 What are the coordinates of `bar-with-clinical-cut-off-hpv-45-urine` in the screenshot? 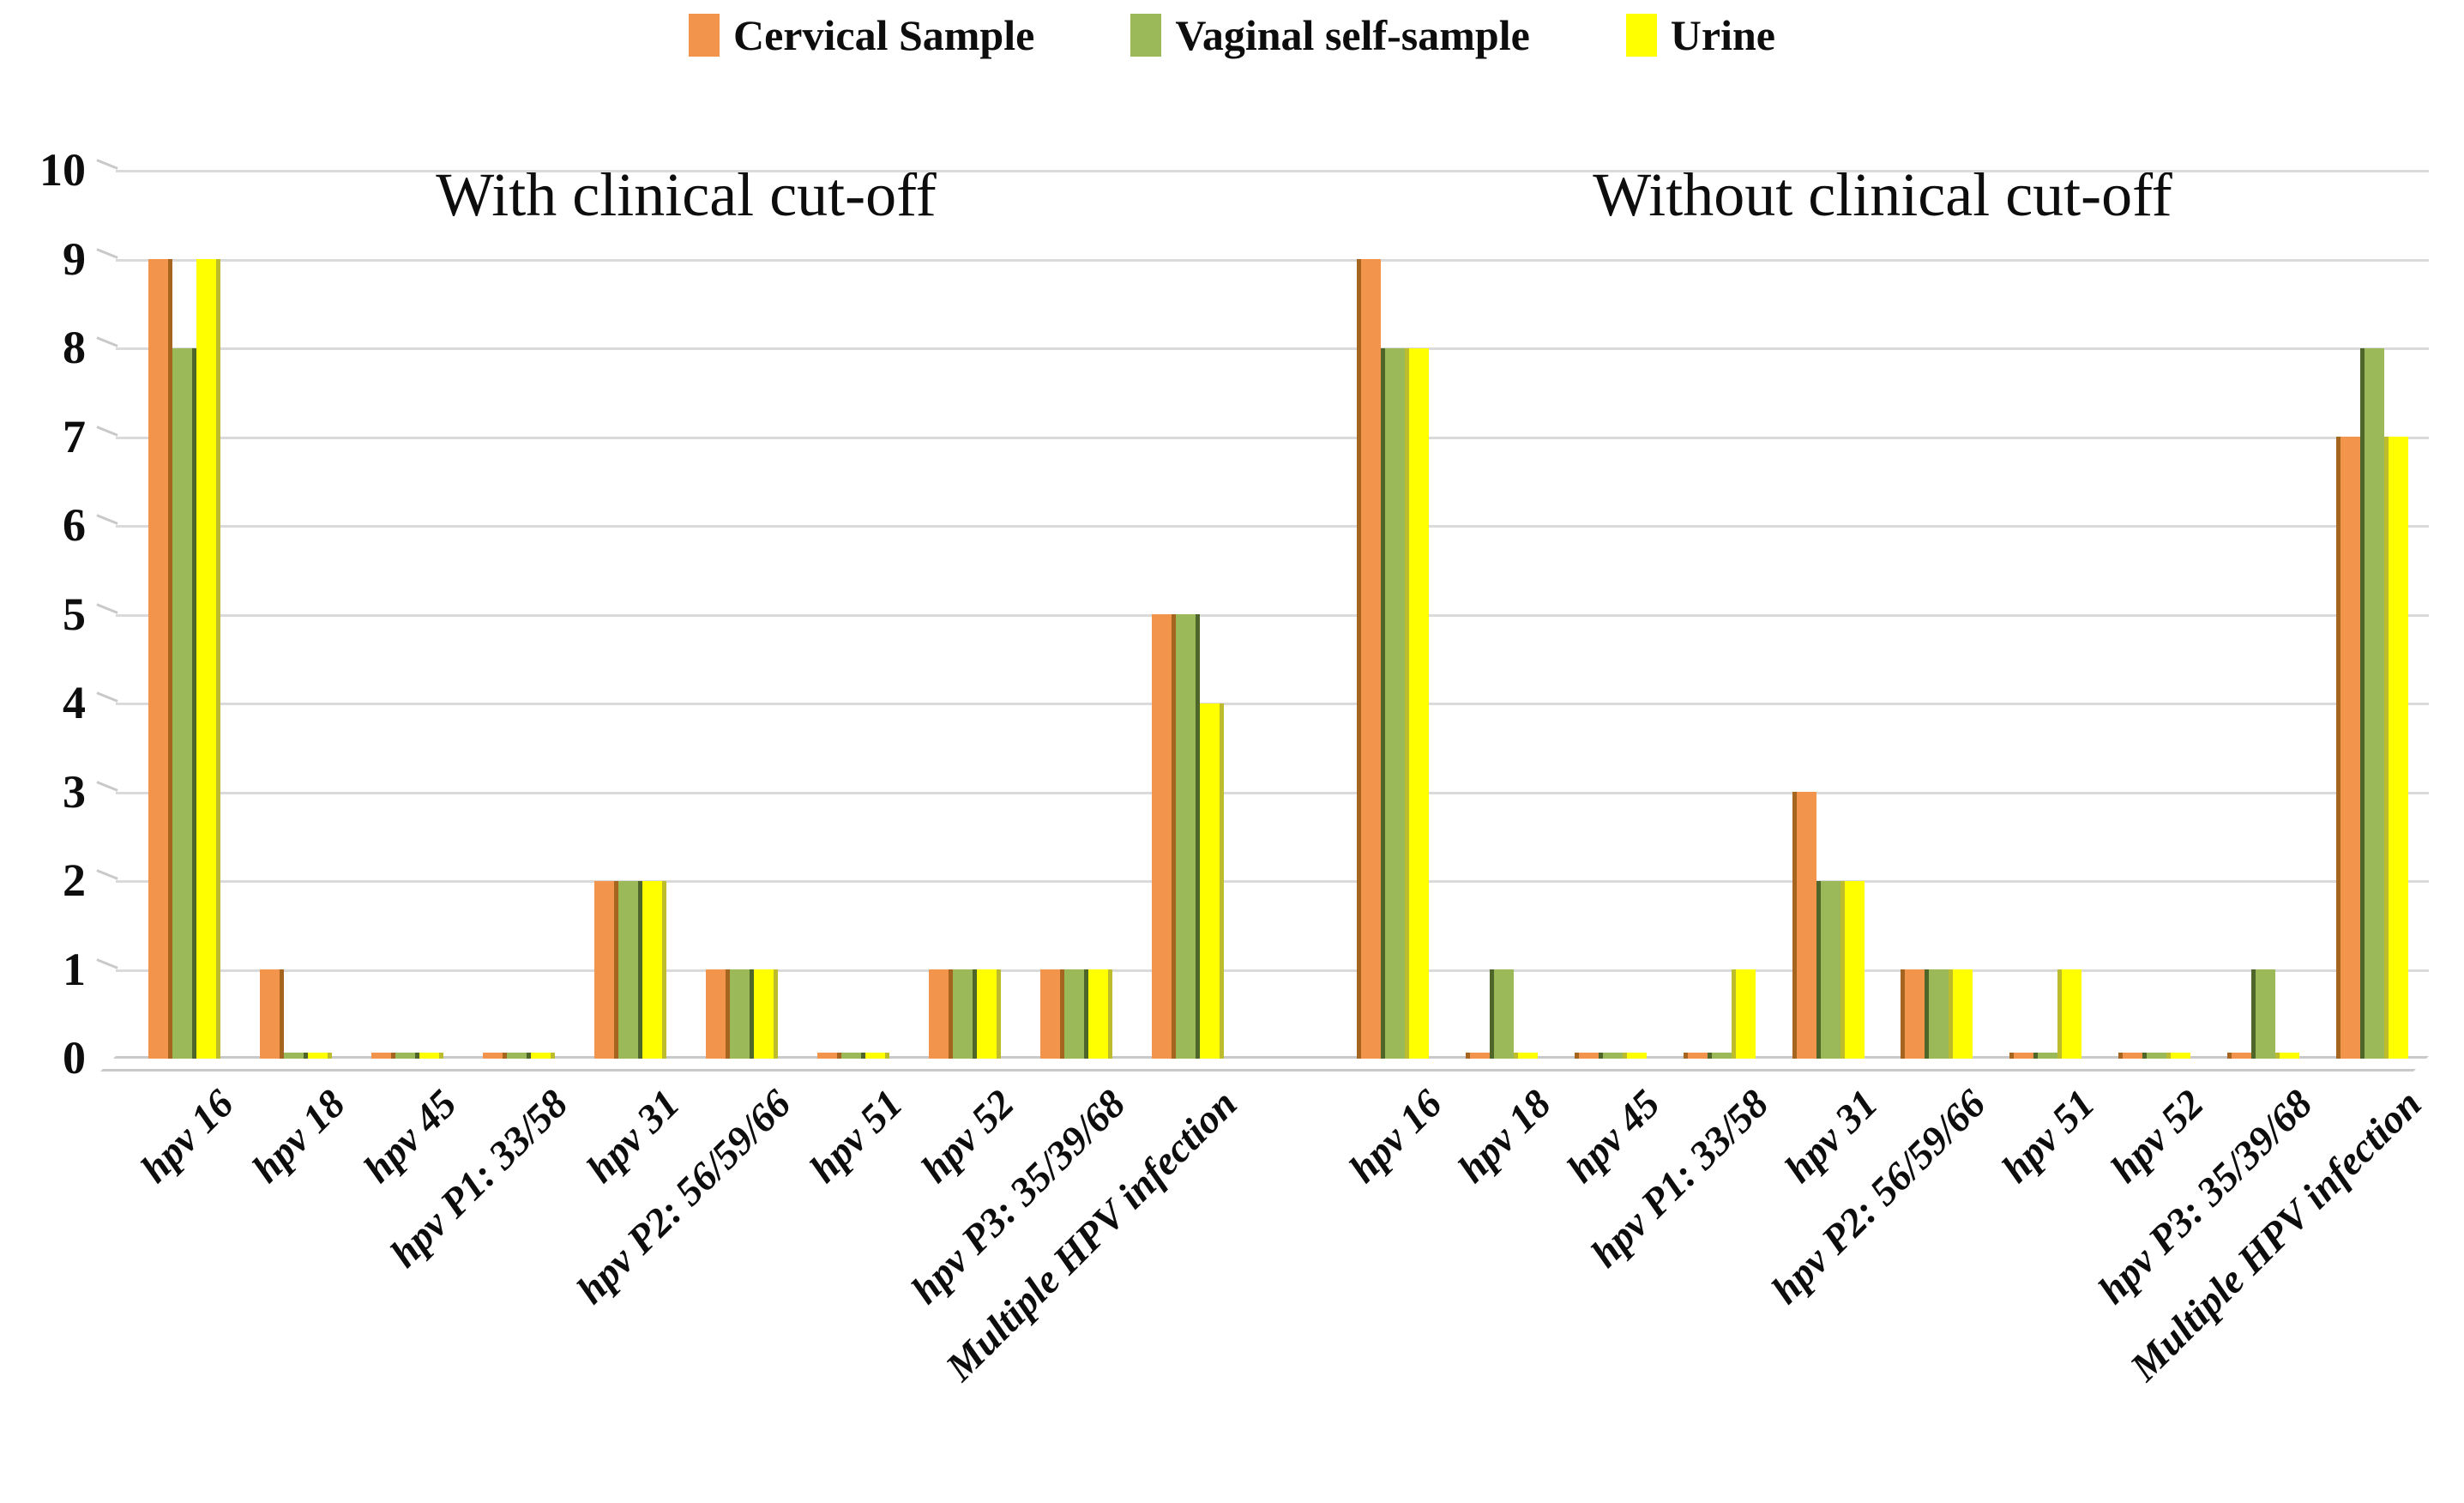 It's located at (431, 1056).